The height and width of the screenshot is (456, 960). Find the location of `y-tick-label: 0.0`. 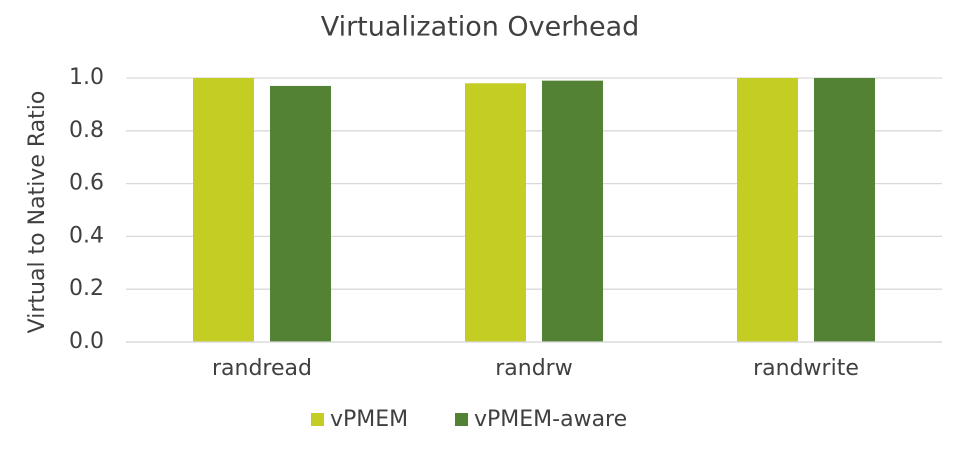

y-tick-label: 0.0 is located at coordinates (86, 341).